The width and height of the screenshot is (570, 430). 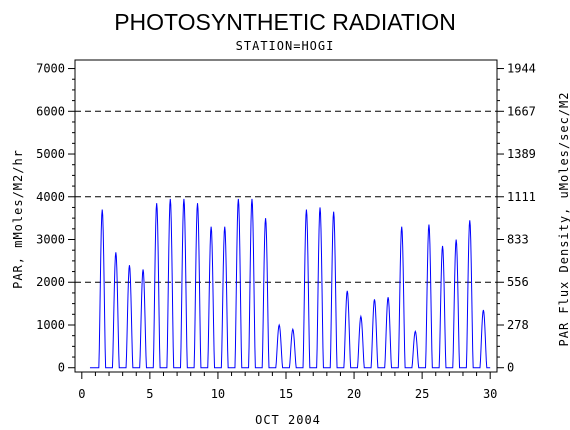 I want to click on y-tick-label-right: 1389, so click(x=521, y=154).